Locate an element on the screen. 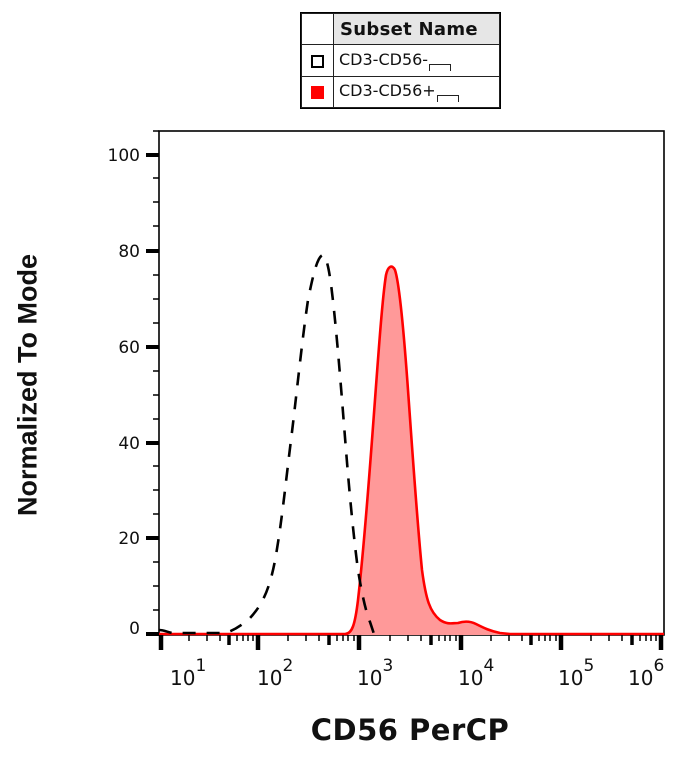  y-tick-label: 80 is located at coordinates (129, 252).